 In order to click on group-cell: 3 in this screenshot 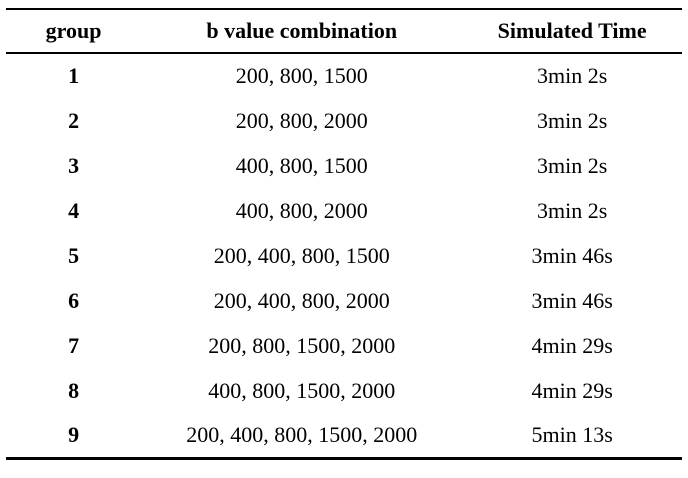, I will do `click(74, 165)`.